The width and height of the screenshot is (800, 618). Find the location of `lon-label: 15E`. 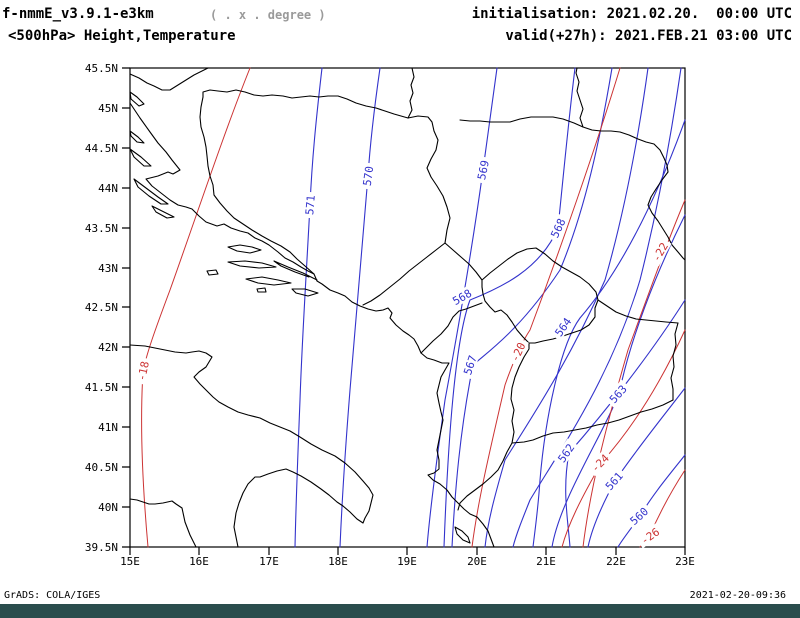

lon-label: 15E is located at coordinates (130, 561).